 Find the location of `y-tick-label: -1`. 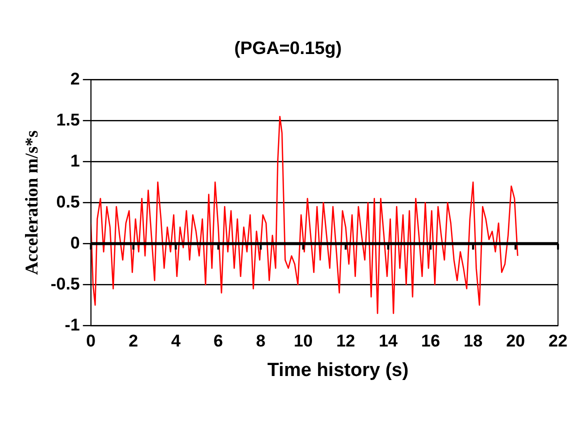

y-tick-label: -1 is located at coordinates (72, 324).